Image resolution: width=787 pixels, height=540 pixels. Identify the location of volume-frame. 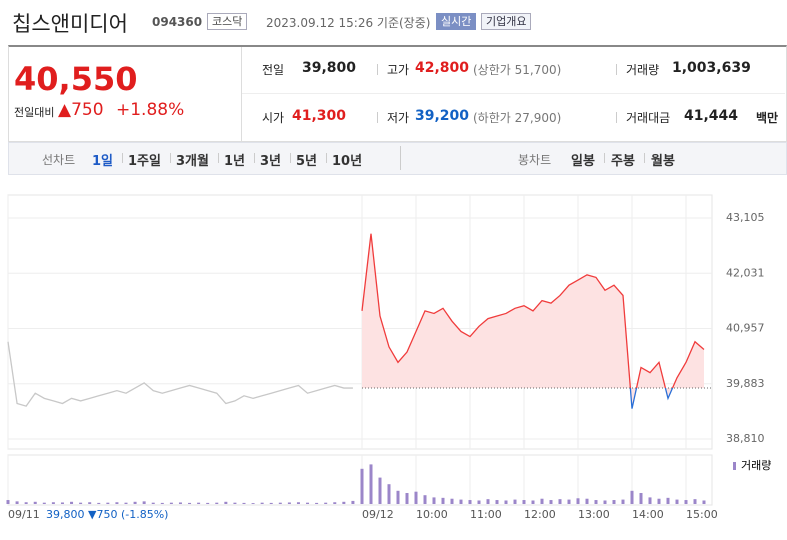
(360, 480).